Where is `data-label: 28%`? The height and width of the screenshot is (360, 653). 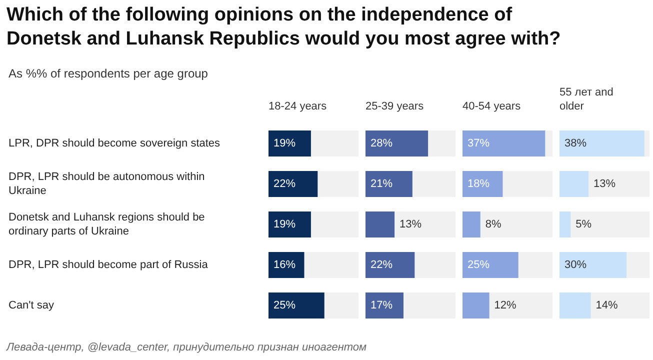
data-label: 28% is located at coordinates (381, 144).